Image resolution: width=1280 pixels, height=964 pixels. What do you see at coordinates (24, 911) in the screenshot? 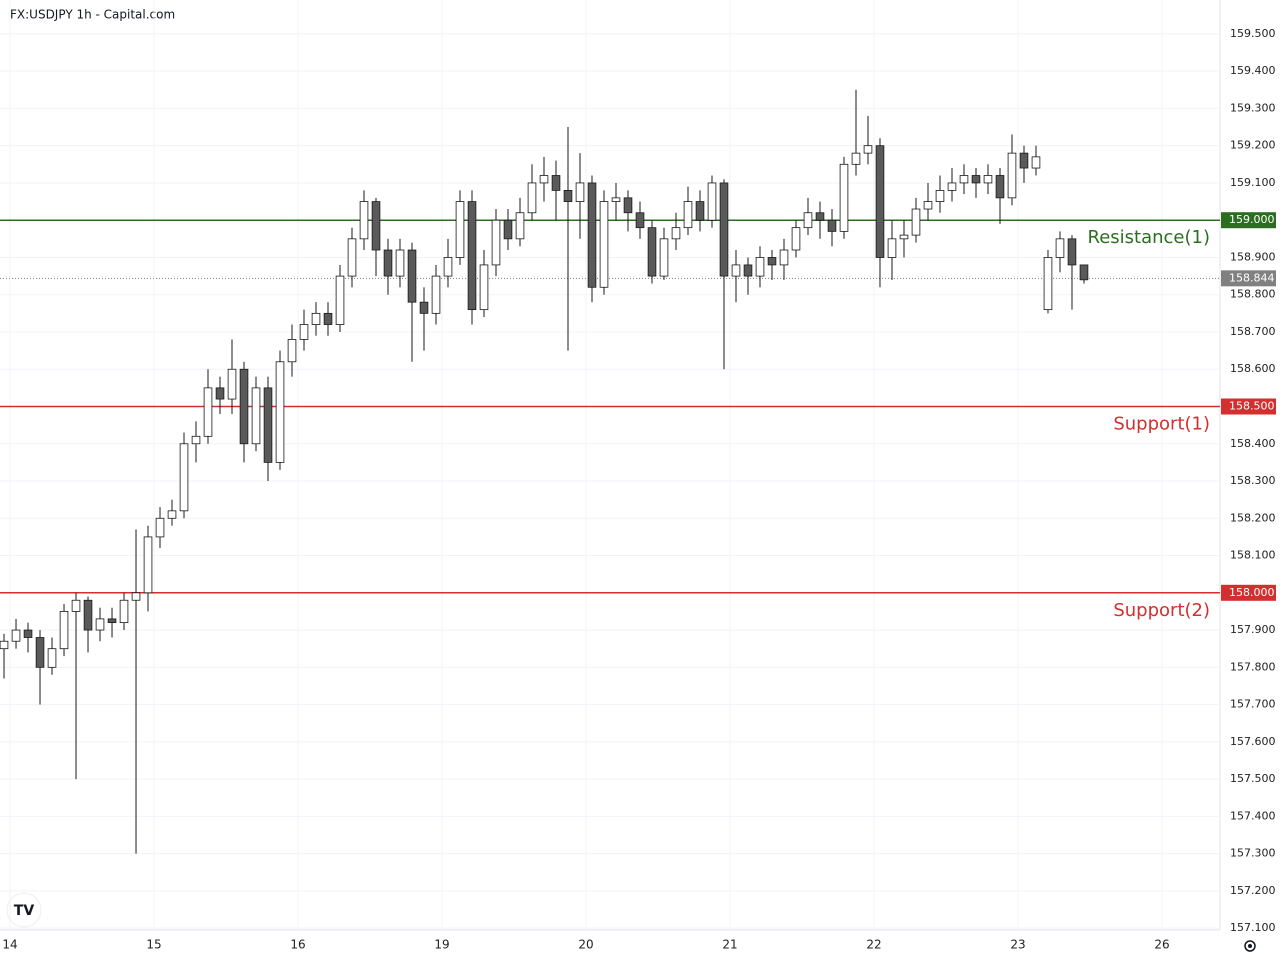
I see `svg-text: TV` at bounding box center [24, 911].